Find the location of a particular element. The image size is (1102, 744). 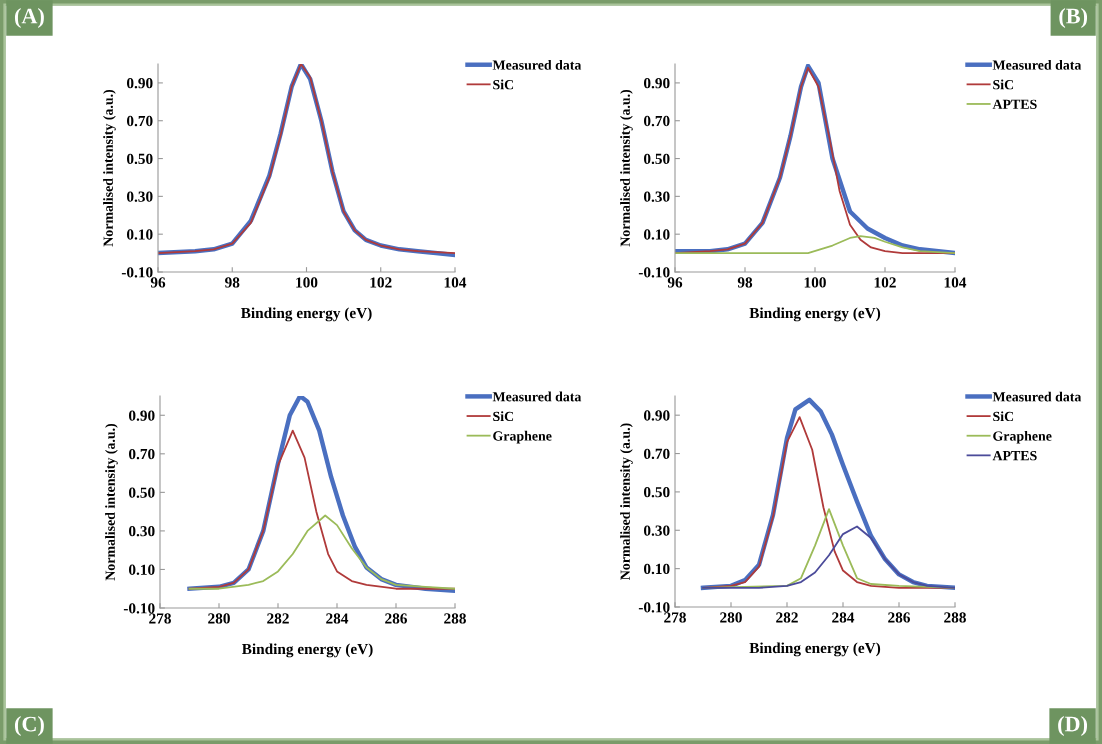

text: (C) is located at coordinates (29, 726).